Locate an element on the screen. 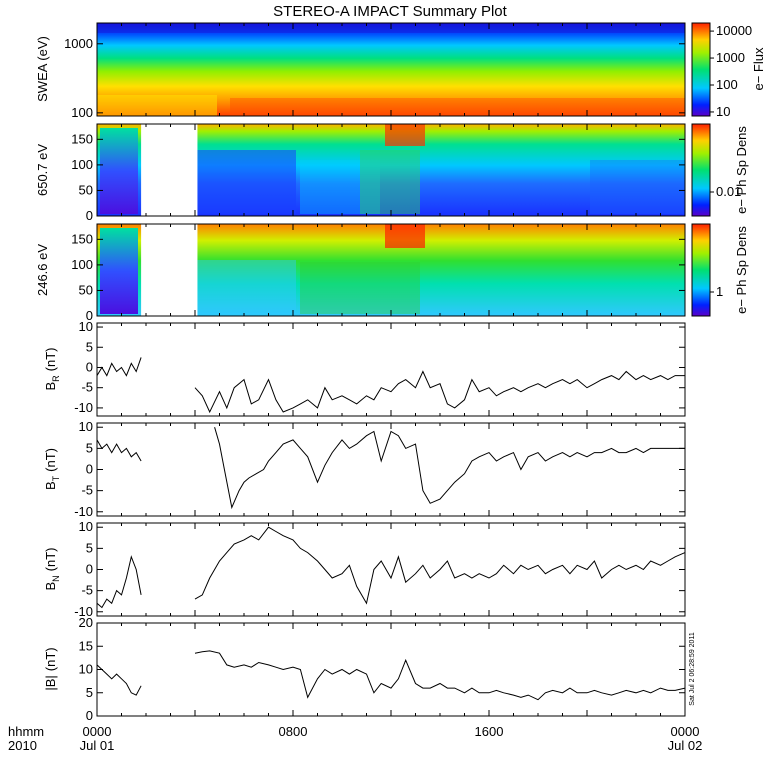 Image resolution: width=780 pixels, height=780 pixels. panel-bmag: 0 5 10 15 20 |B|(nT) is located at coordinates (364, 669).